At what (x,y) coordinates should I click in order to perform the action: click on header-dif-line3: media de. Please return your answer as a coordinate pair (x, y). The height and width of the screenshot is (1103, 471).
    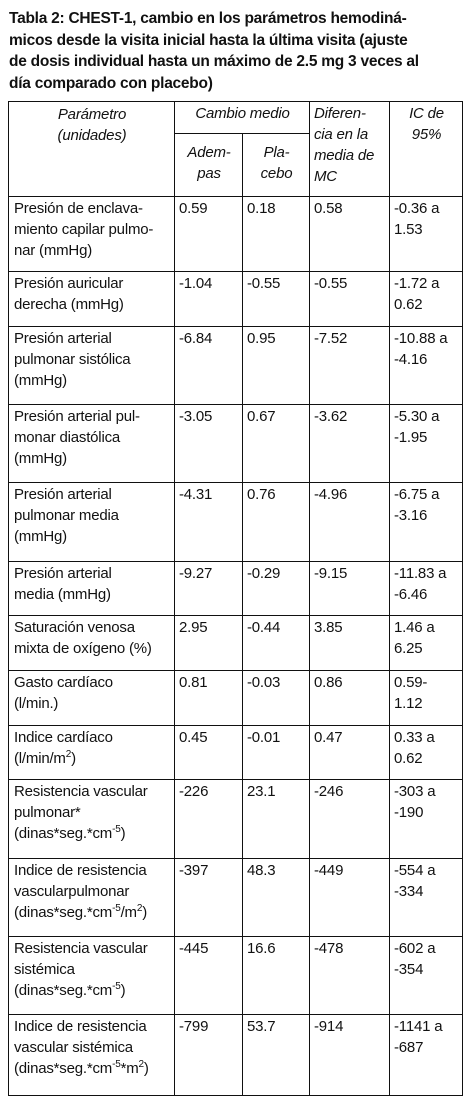
    Looking at the image, I should click on (344, 155).